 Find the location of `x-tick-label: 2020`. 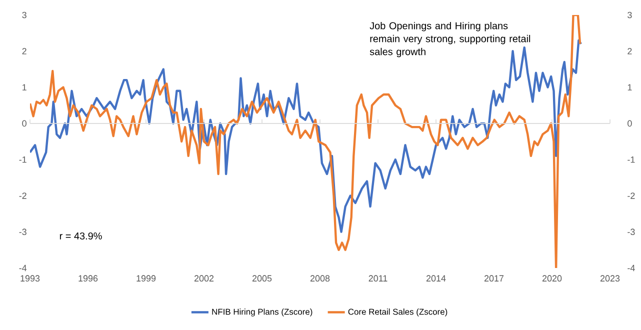

x-tick-label: 2020 is located at coordinates (552, 278).